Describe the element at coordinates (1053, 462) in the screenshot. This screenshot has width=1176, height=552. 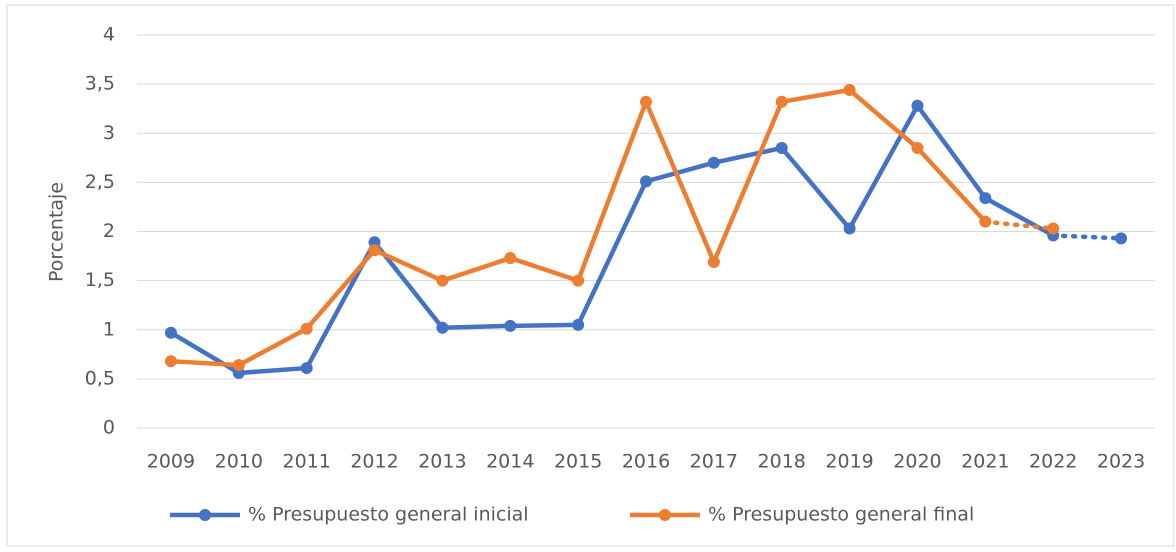
I see `x-tick-label: 2022` at that location.